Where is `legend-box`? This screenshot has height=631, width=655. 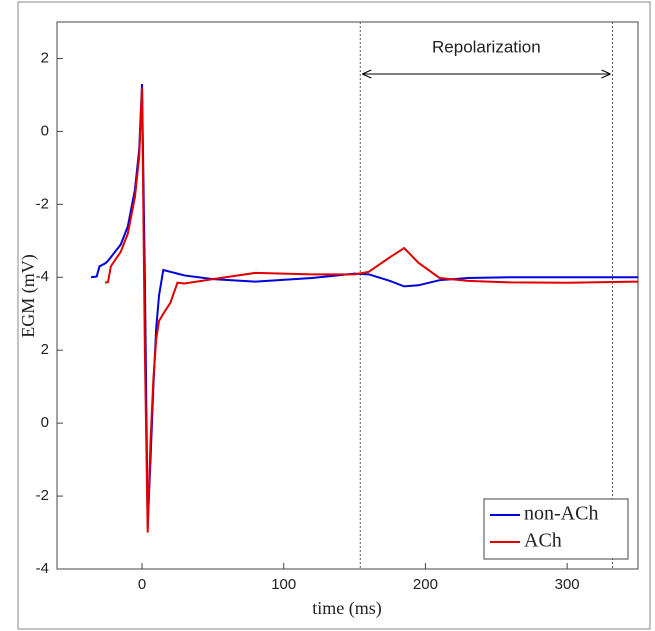 legend-box is located at coordinates (556, 529).